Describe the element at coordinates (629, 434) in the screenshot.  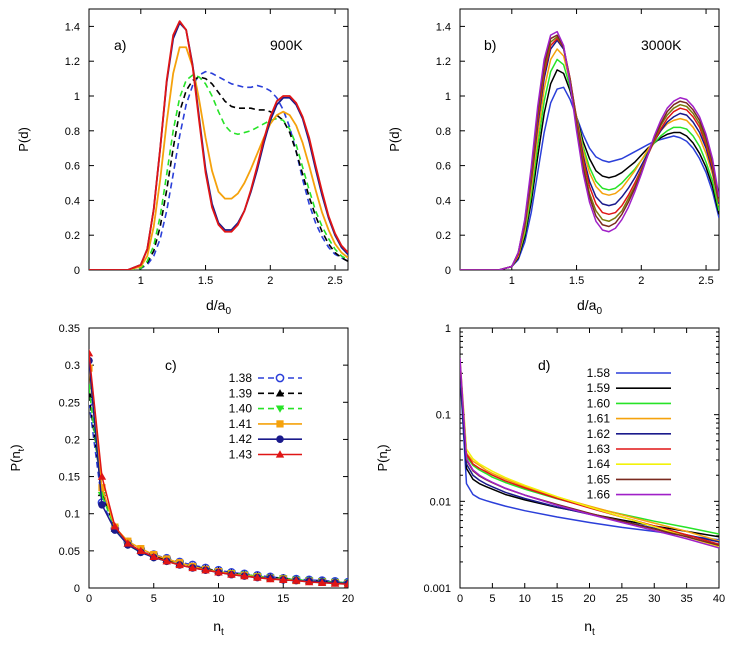
I see `legend: 1.581.591.60 1.611.621.631.641.65 1.66` at that location.